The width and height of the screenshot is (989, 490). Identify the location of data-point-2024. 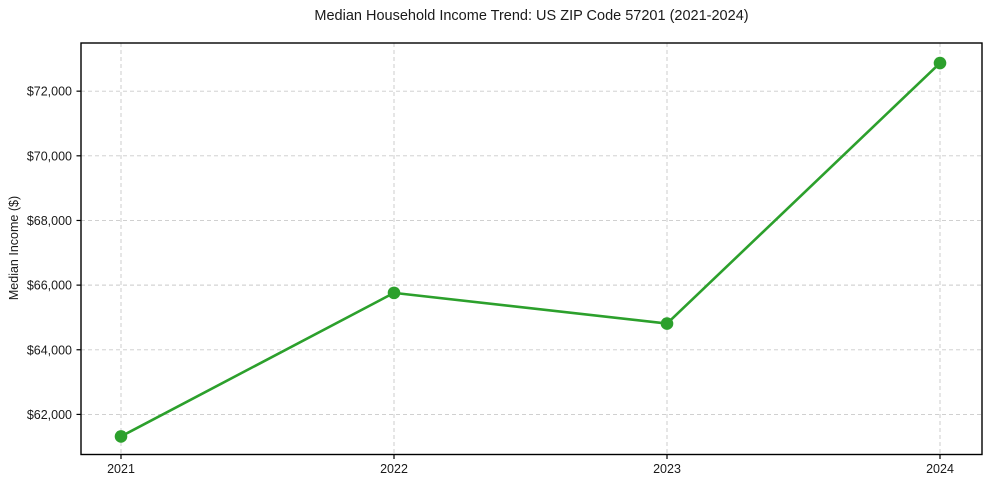
(940, 63).